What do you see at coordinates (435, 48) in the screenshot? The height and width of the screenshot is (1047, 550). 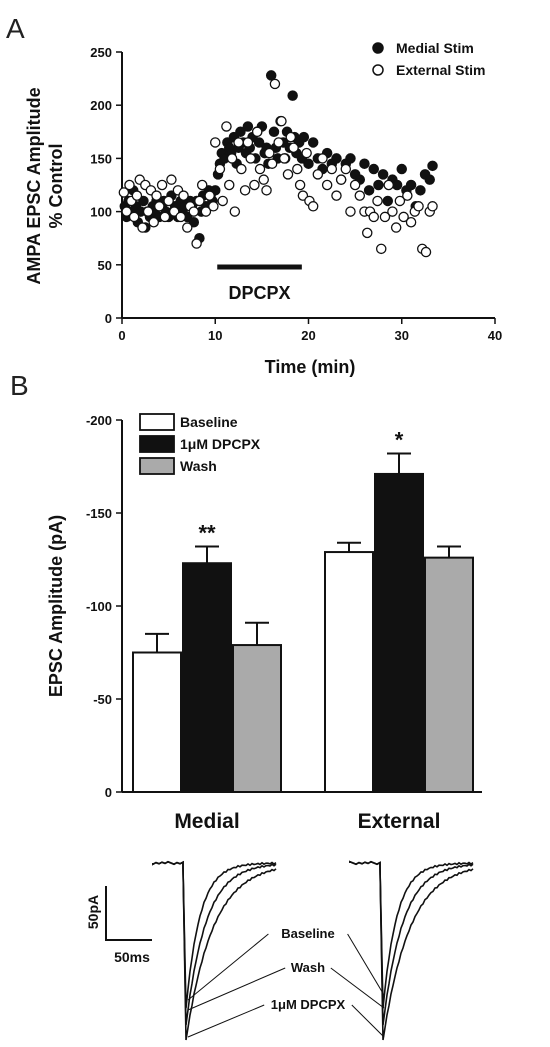 I see `legend-label: Medial Stim` at bounding box center [435, 48].